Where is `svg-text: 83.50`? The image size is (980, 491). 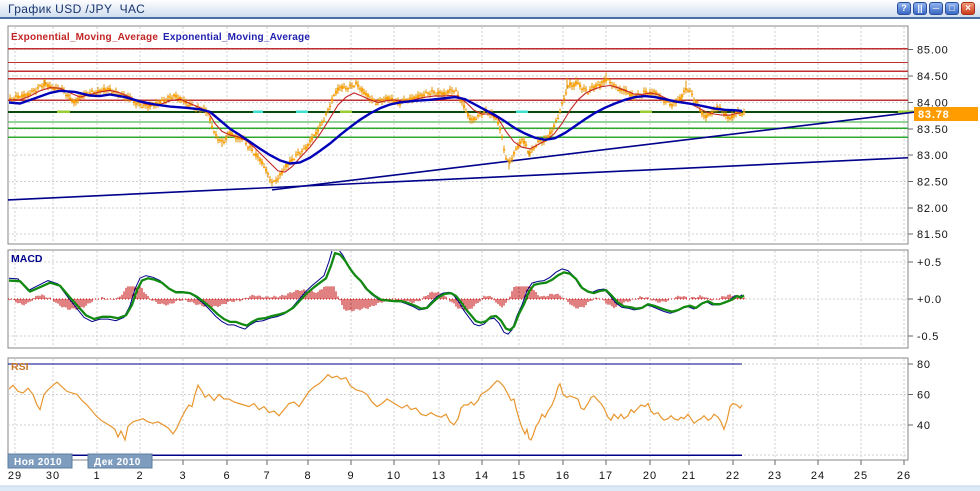
svg-text: 83.50 is located at coordinates (933, 130).